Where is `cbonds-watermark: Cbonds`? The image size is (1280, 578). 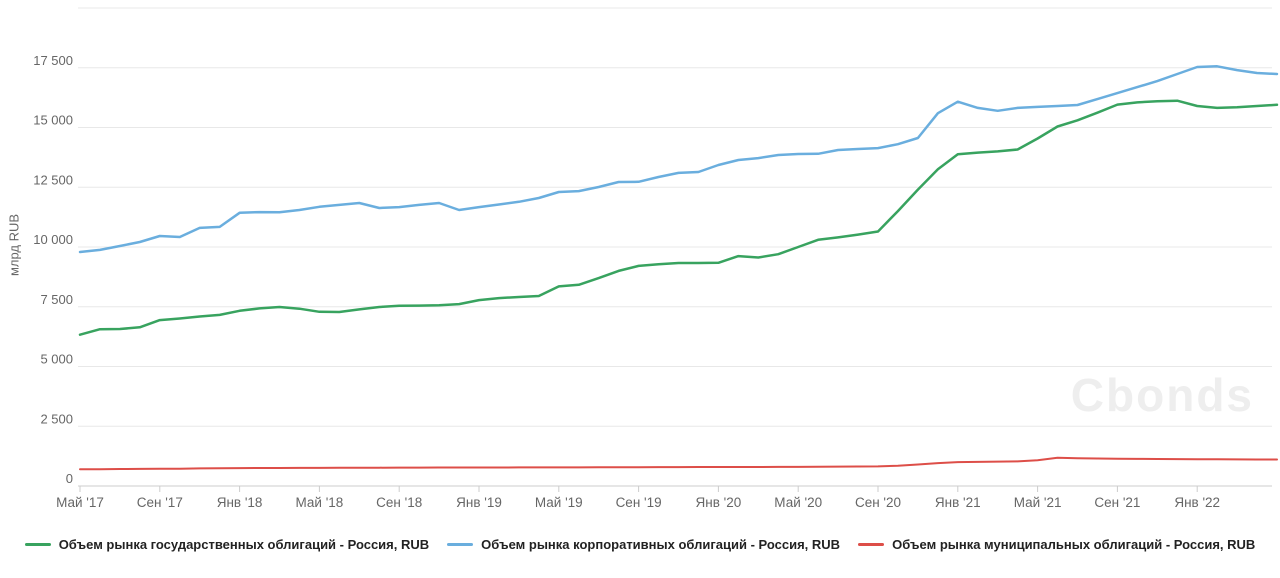
cbonds-watermark: Cbonds is located at coordinates (1162, 395).